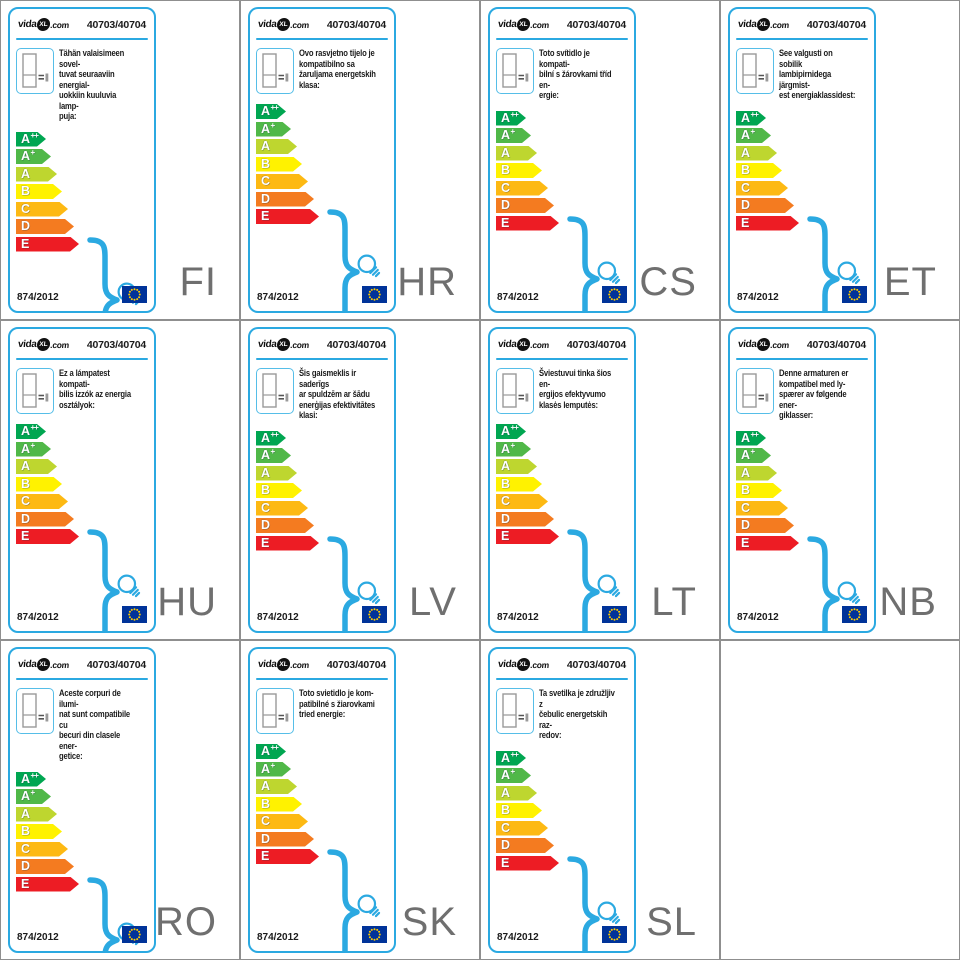  What do you see at coordinates (836, 24) in the screenshot?
I see `model-number: 40703/40704` at bounding box center [836, 24].